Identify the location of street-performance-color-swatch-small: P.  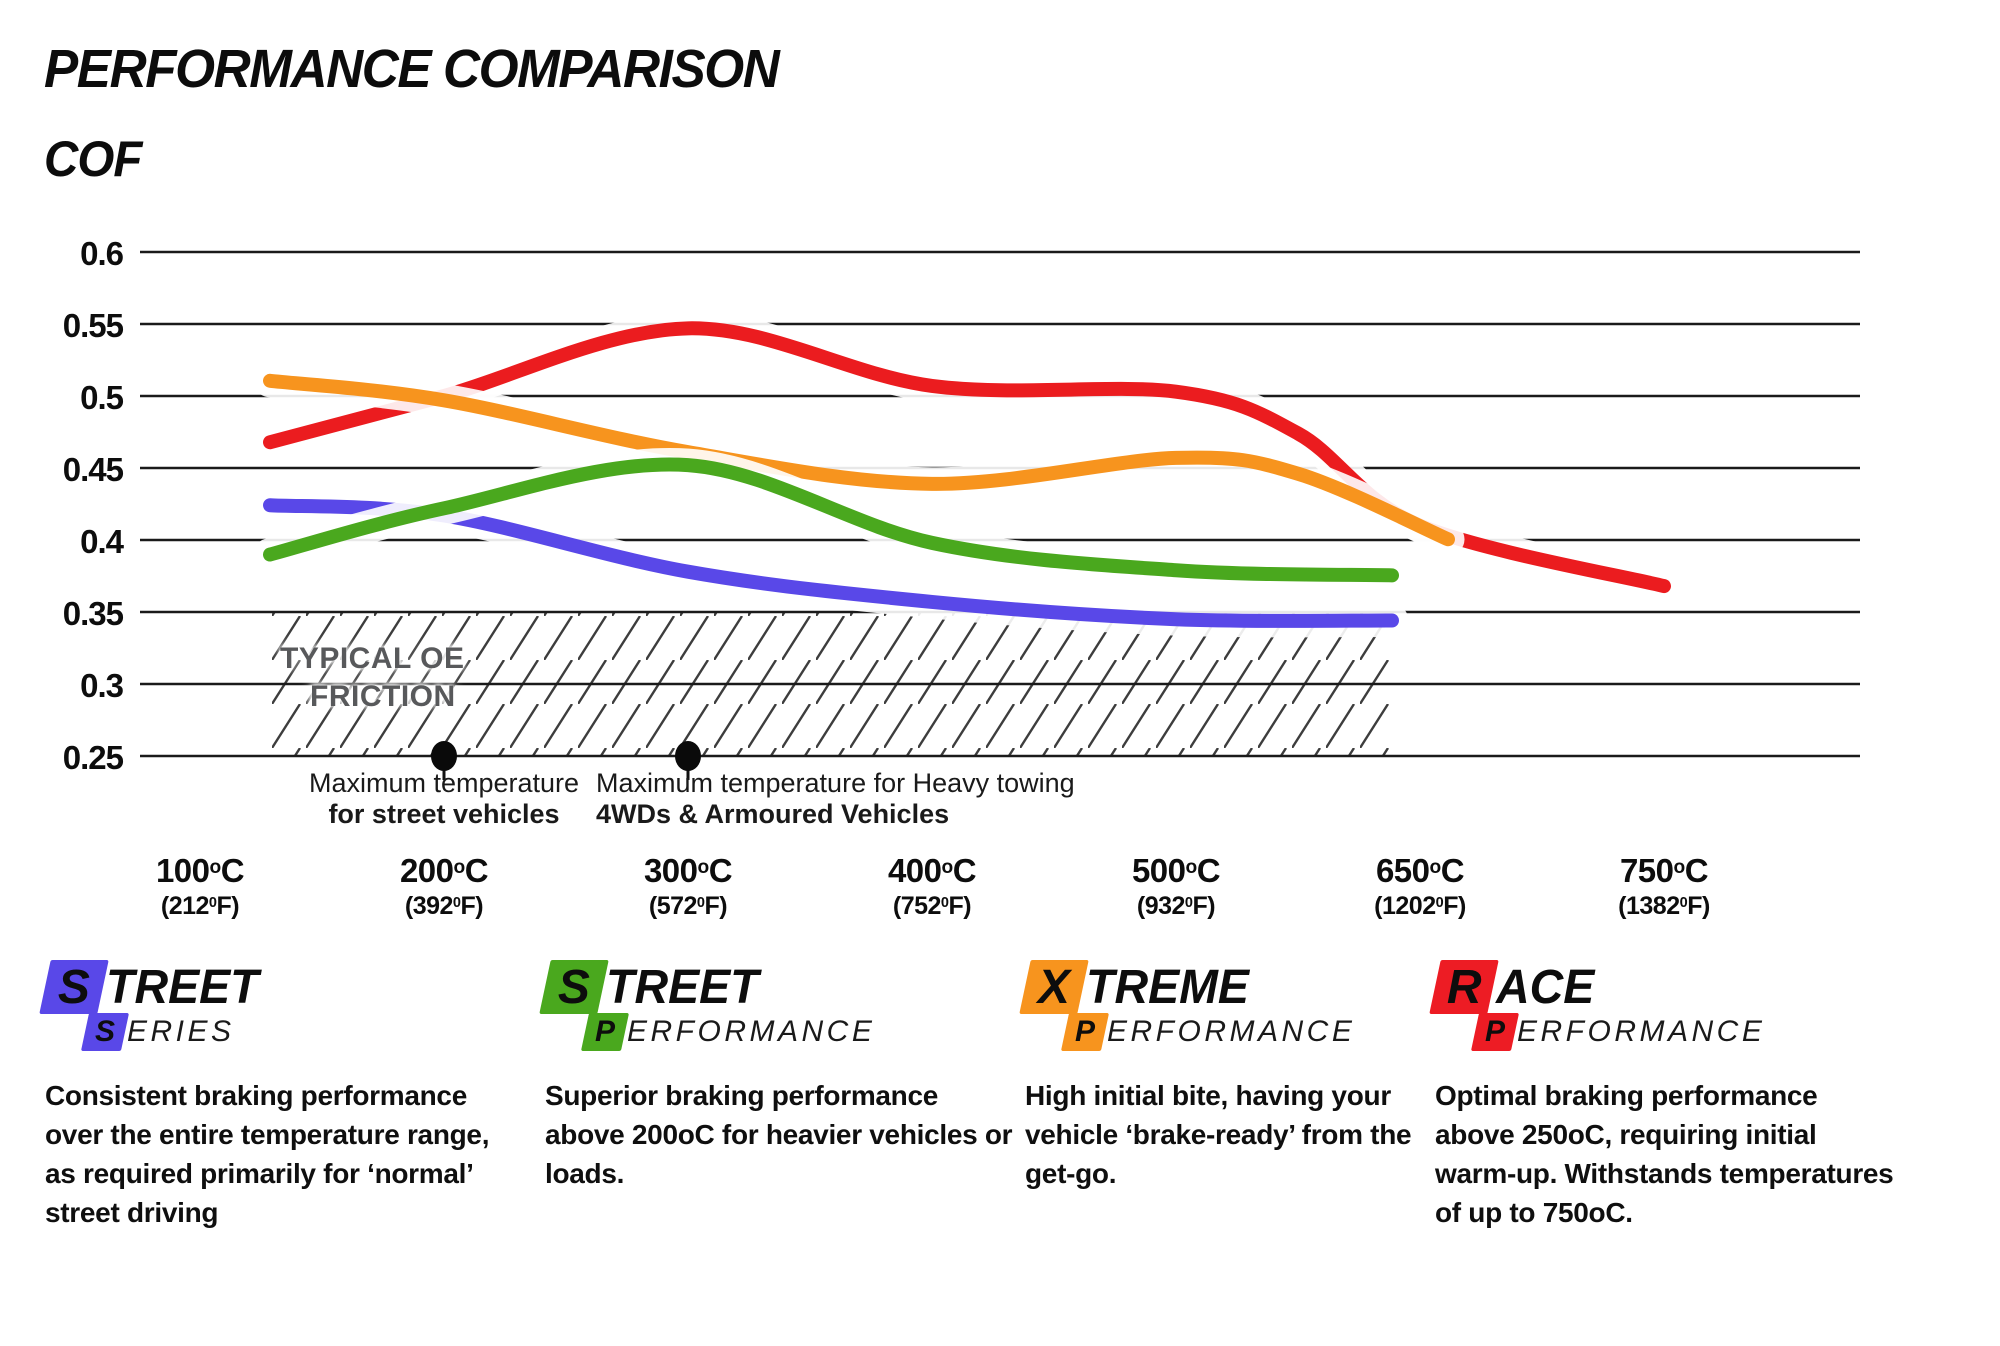
(605, 1032).